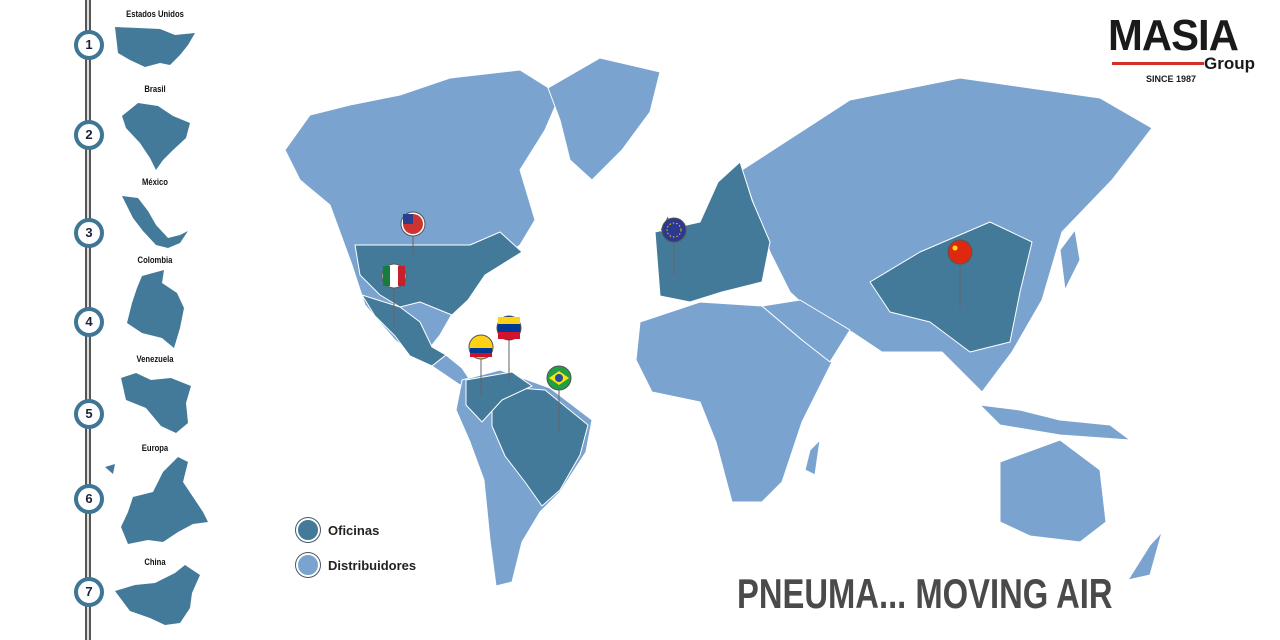 Image resolution: width=1280 pixels, height=640 pixels. I want to click on step-number: 7, so click(89, 592).